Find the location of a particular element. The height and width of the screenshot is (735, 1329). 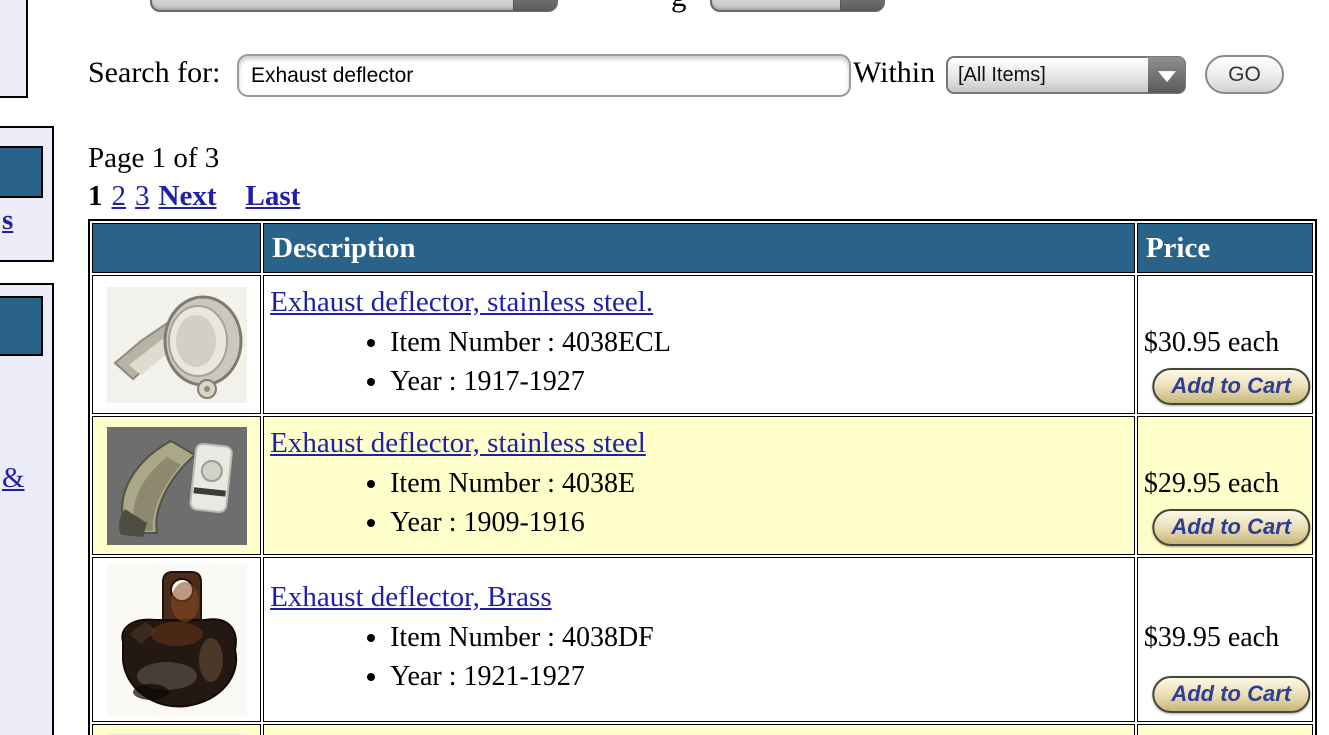

page-info: Page 1 of 3 is located at coordinates (154, 158).